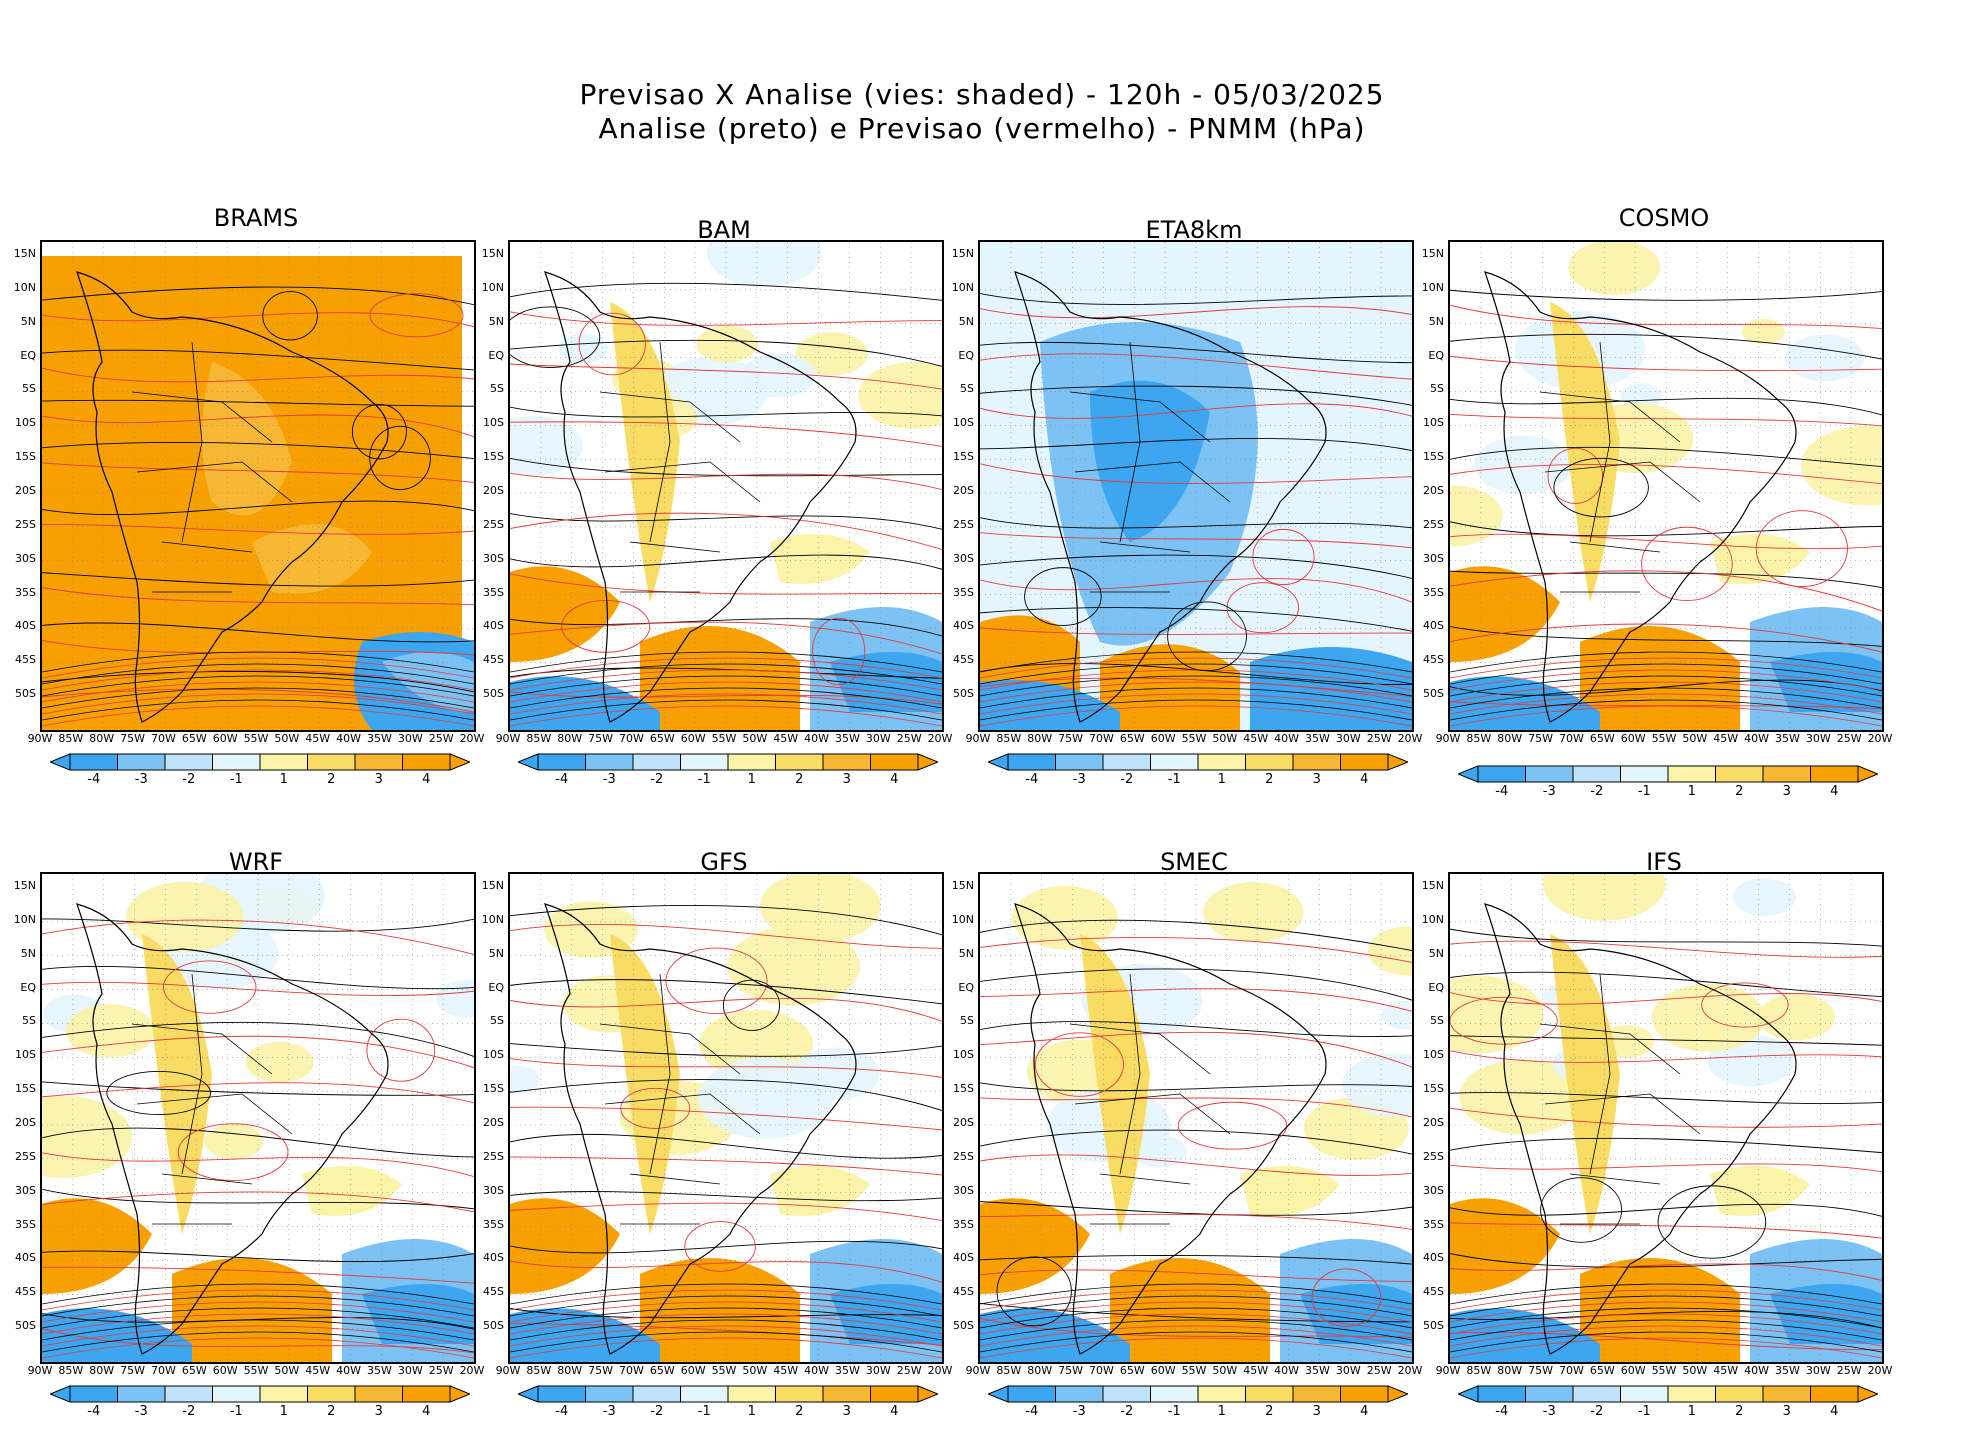  Describe the element at coordinates (1664, 738) in the screenshot. I see `lon-label: 55W` at that location.